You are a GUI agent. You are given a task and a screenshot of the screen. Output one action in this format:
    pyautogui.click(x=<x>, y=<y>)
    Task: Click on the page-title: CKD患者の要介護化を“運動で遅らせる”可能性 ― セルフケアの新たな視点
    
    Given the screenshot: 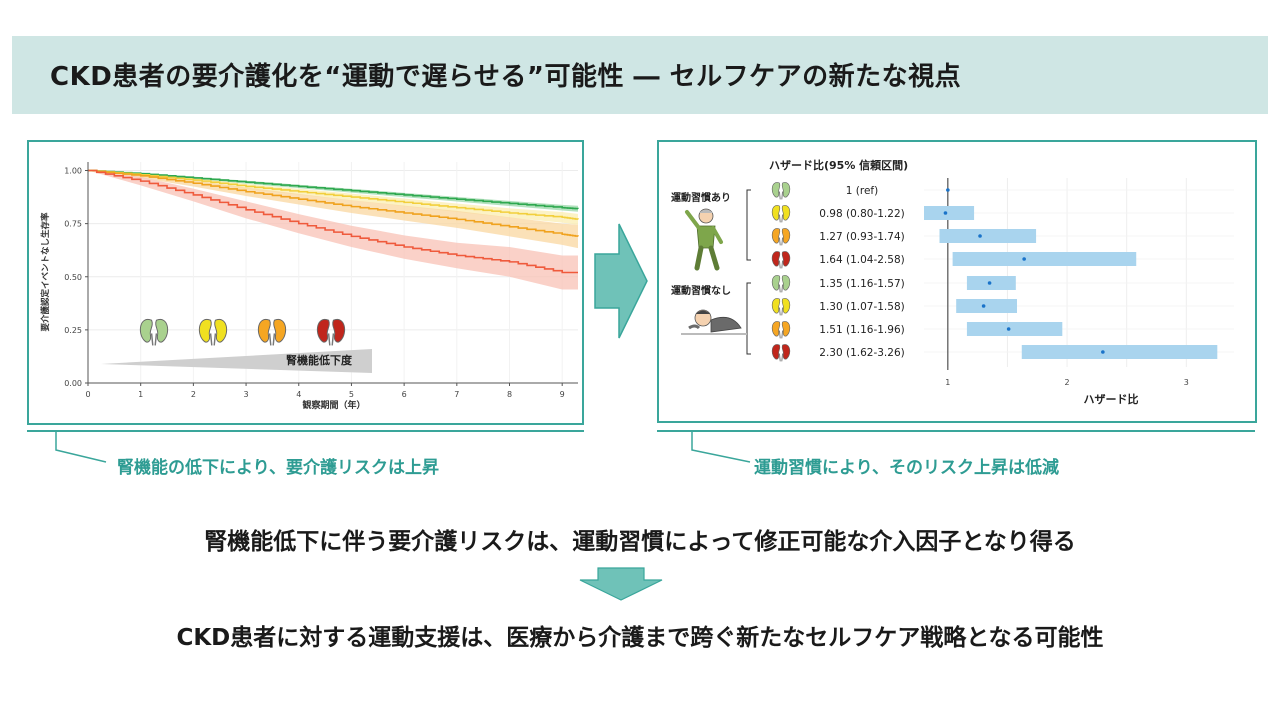 What is the action you would take?
    pyautogui.click(x=506, y=77)
    